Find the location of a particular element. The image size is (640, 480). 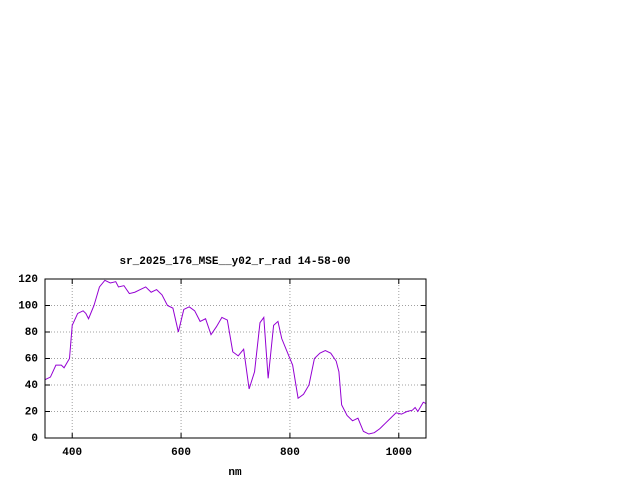

x-tick-label: 1000 is located at coordinates (399, 453).